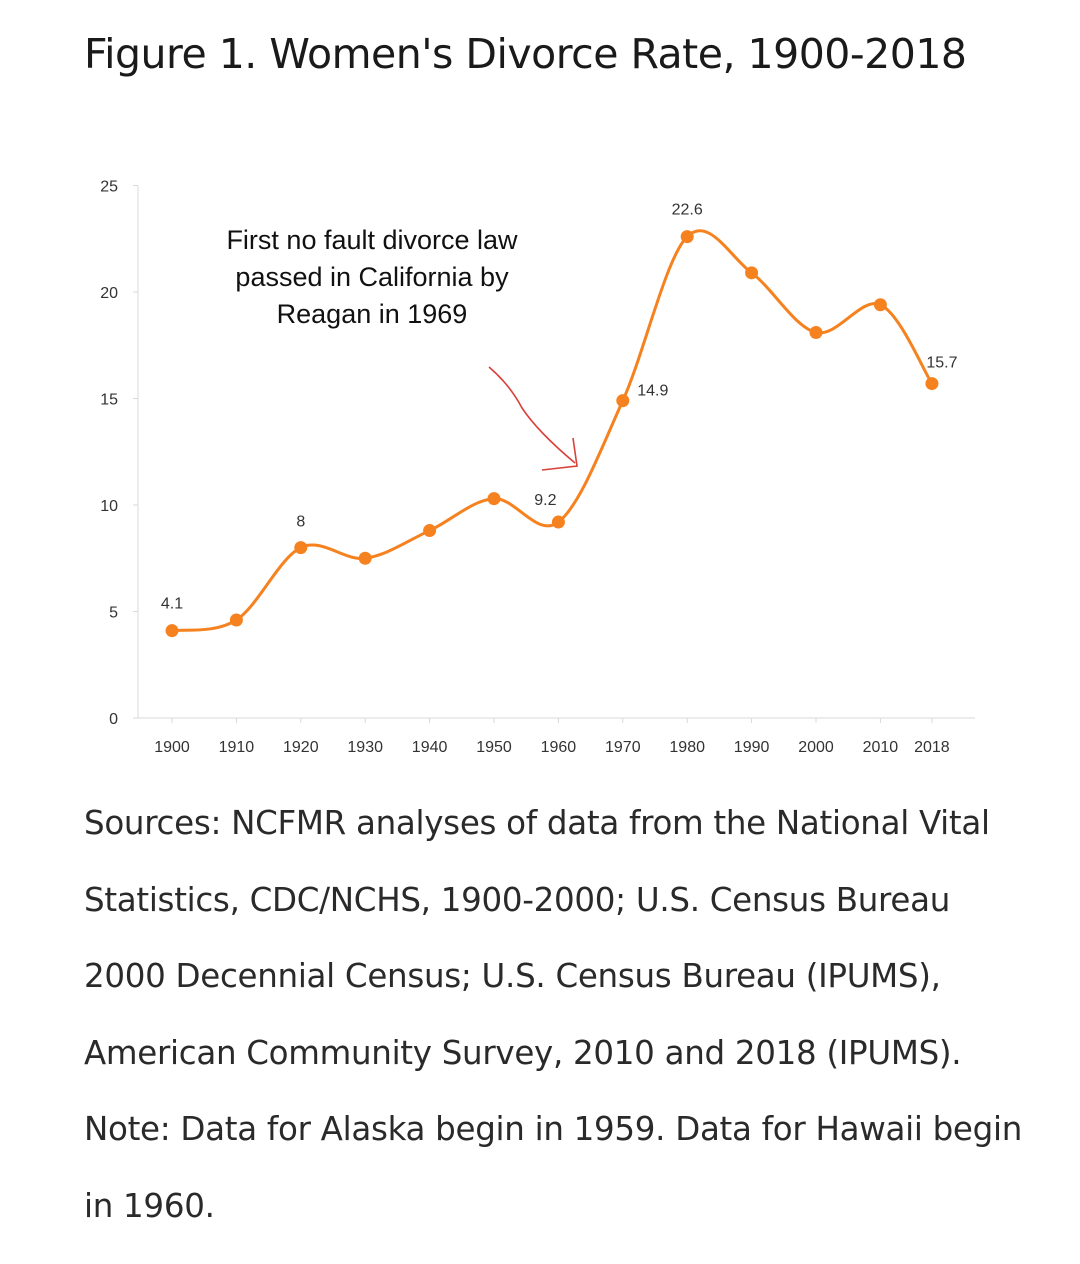 Image resolution: width=1080 pixels, height=1264 pixels. What do you see at coordinates (172, 747) in the screenshot?
I see `x-tick-label: 1900` at bounding box center [172, 747].